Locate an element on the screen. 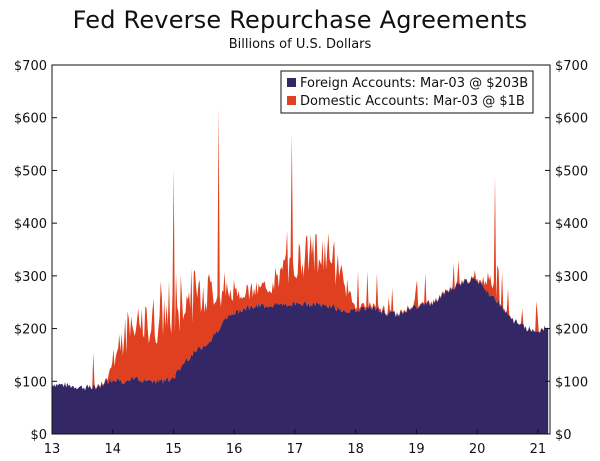 This screenshot has width=600, height=461. y-tick-label-right: $200 is located at coordinates (571, 330).